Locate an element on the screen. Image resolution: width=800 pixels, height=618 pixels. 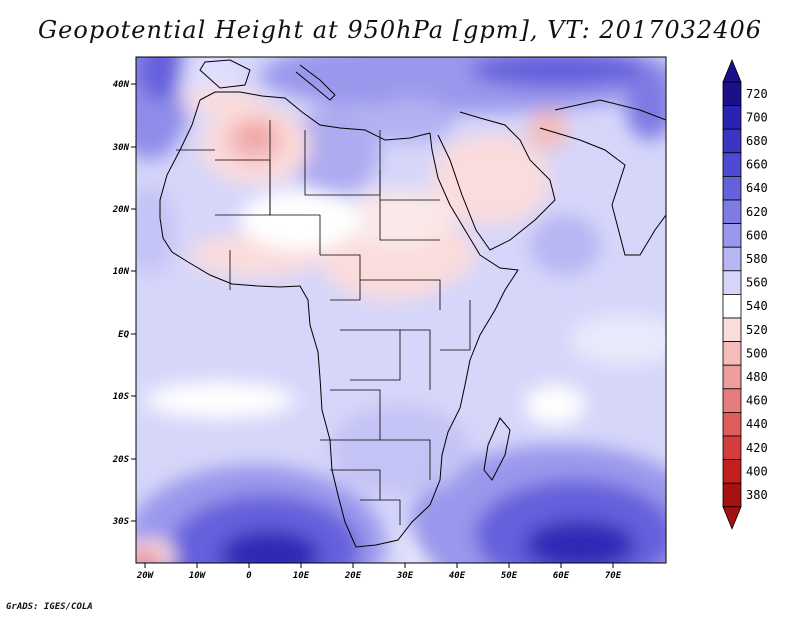
colorbar-label-480: 480 is located at coordinates (757, 377).